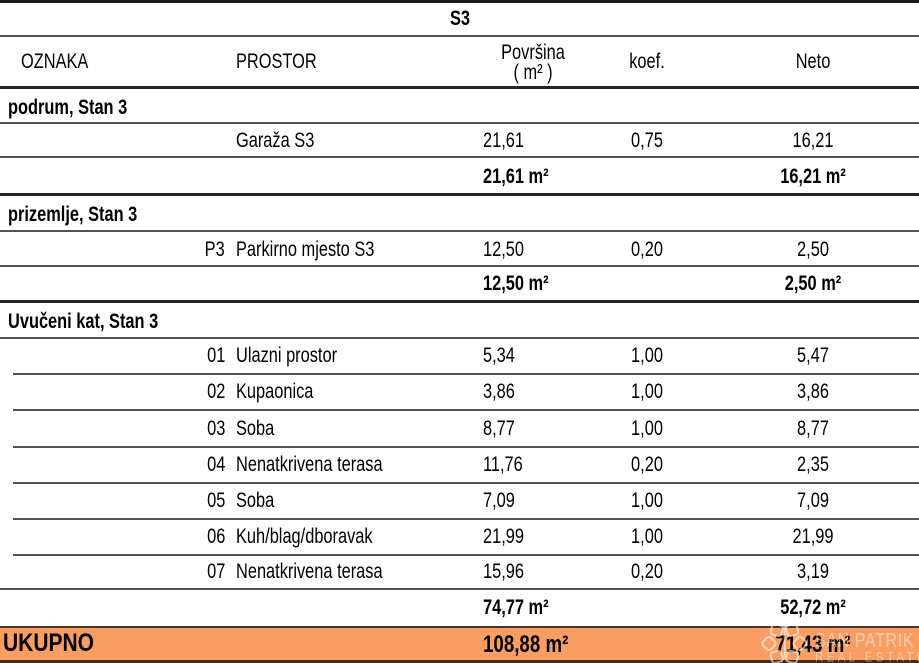  What do you see at coordinates (864, 640) in the screenshot?
I see `svg-text: SAN PATRIK` at bounding box center [864, 640].